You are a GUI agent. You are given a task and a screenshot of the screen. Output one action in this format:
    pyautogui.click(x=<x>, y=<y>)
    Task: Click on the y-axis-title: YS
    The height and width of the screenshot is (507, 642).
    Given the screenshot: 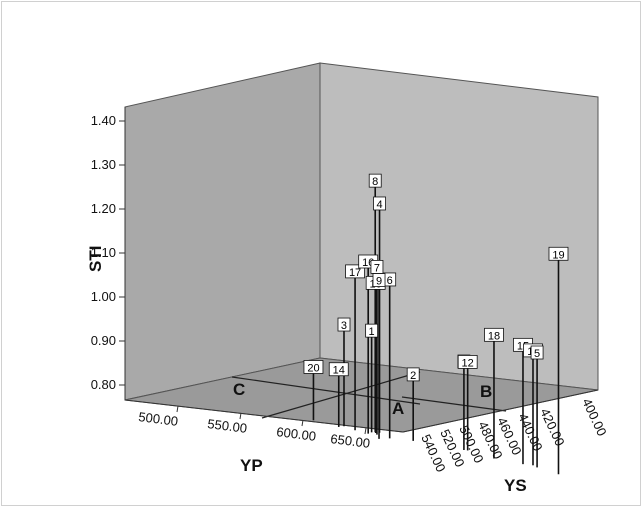 What is the action you would take?
    pyautogui.click(x=515, y=485)
    